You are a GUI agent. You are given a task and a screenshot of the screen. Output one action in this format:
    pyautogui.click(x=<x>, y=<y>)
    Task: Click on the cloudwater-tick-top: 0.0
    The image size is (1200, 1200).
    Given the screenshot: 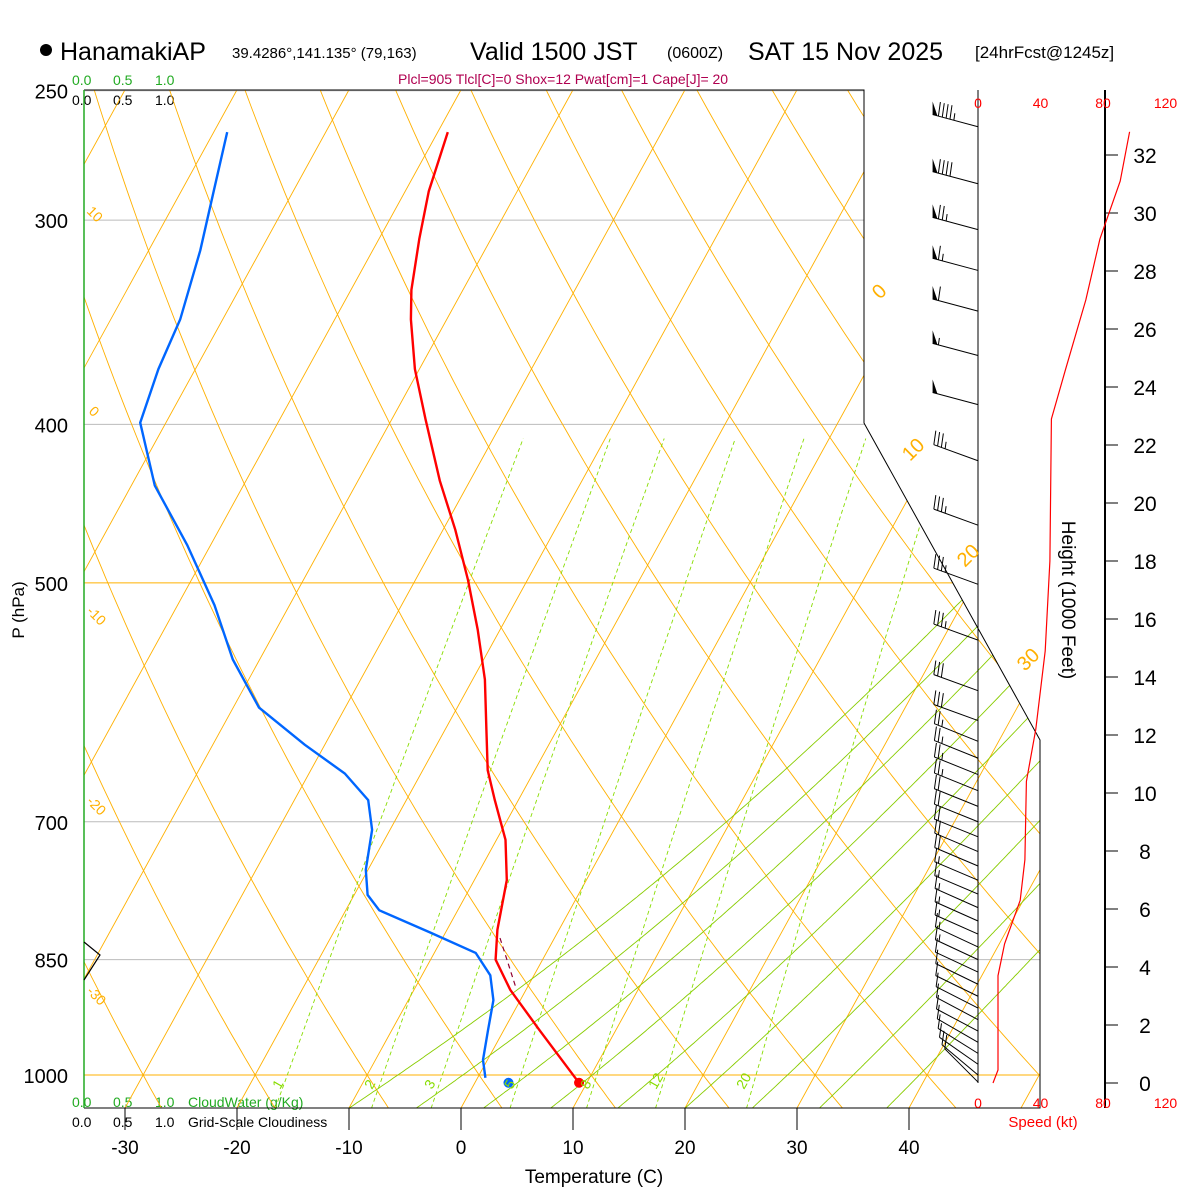 What is the action you would take?
    pyautogui.click(x=82, y=80)
    